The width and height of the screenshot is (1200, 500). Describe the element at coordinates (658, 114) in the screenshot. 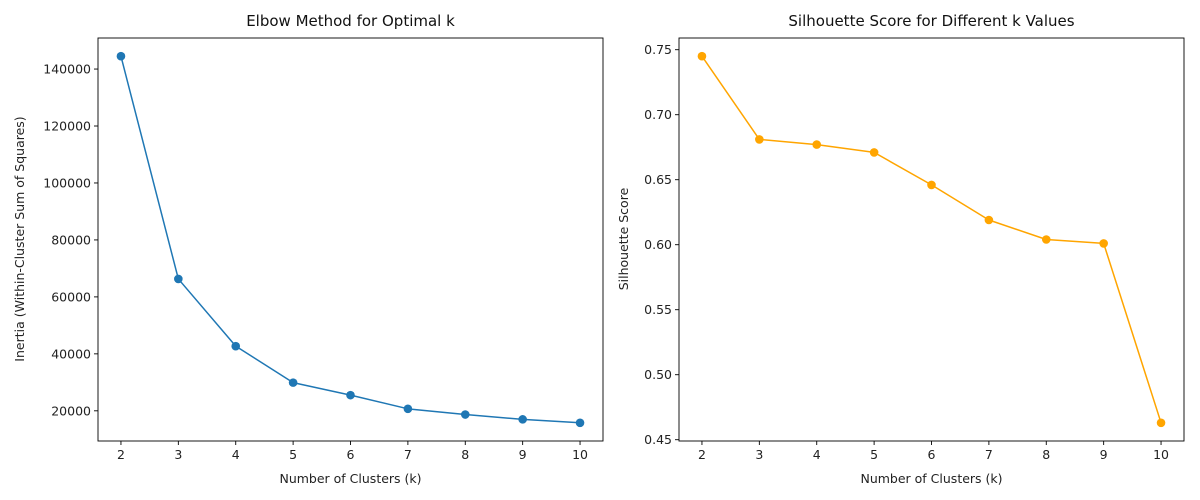

I see `y-tick-label: 0.70` at that location.